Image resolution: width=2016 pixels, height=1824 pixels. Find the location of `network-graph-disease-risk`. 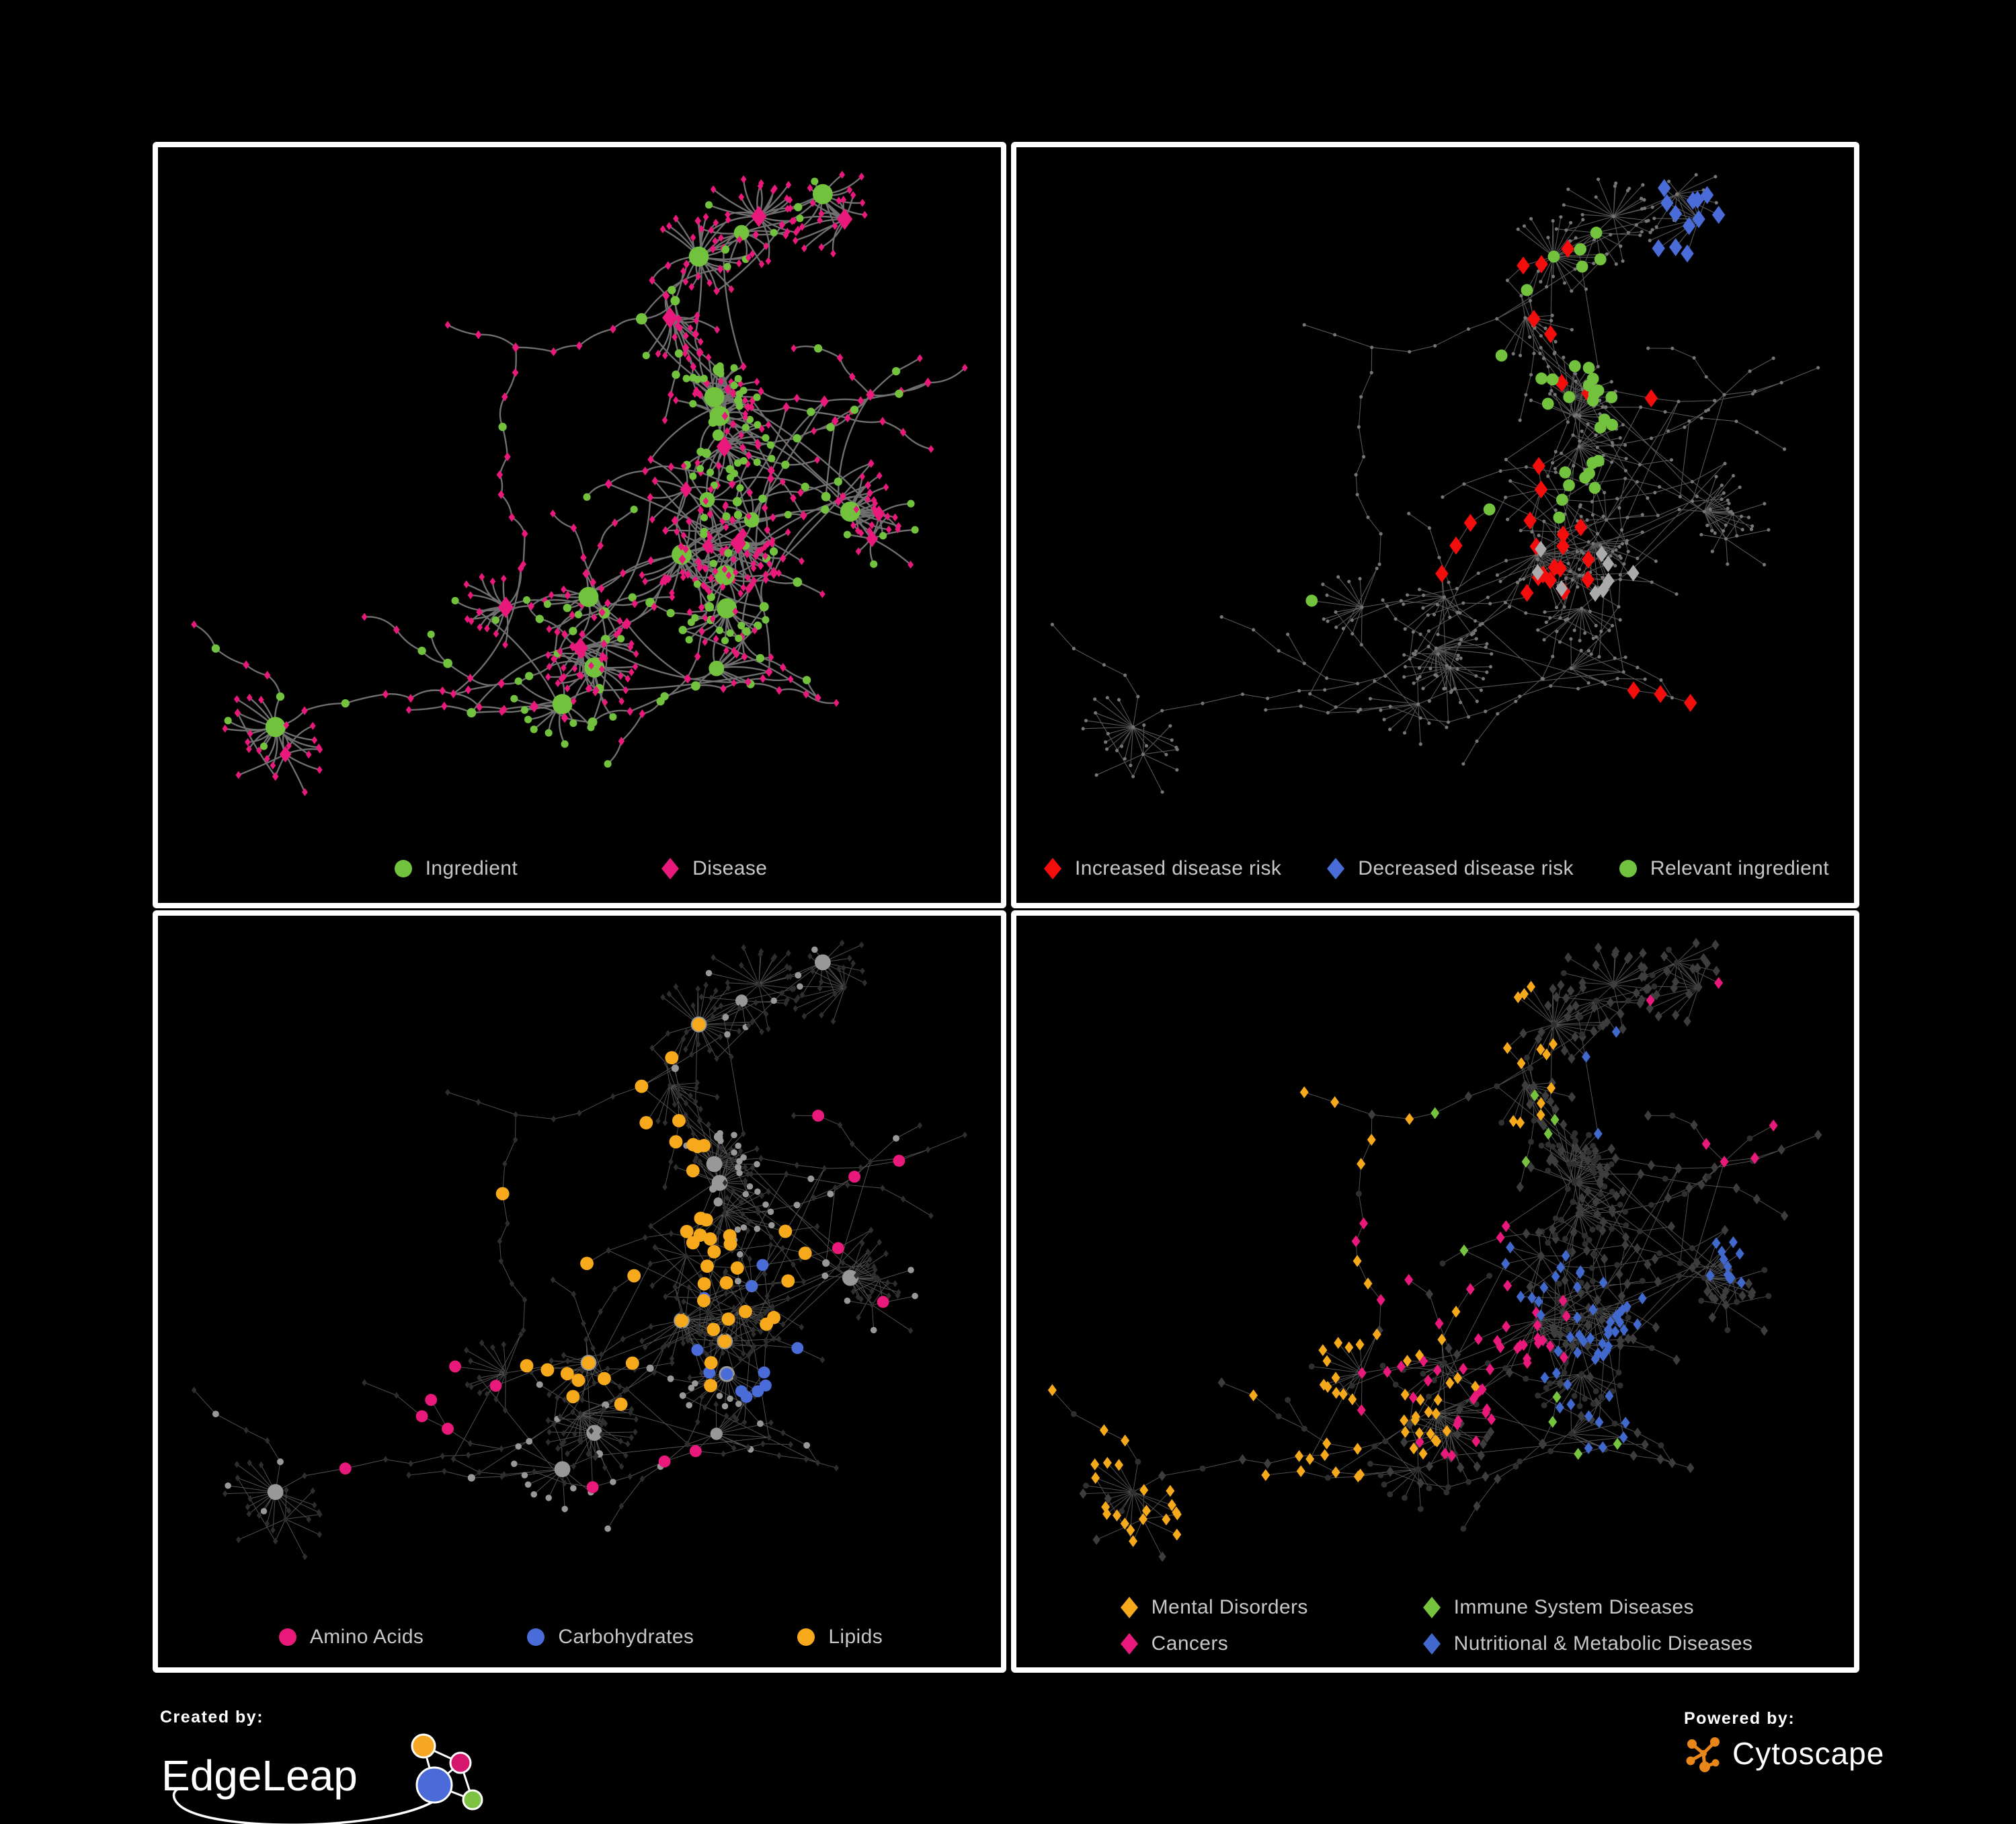

network-graph-disease-risk is located at coordinates (1435, 483).